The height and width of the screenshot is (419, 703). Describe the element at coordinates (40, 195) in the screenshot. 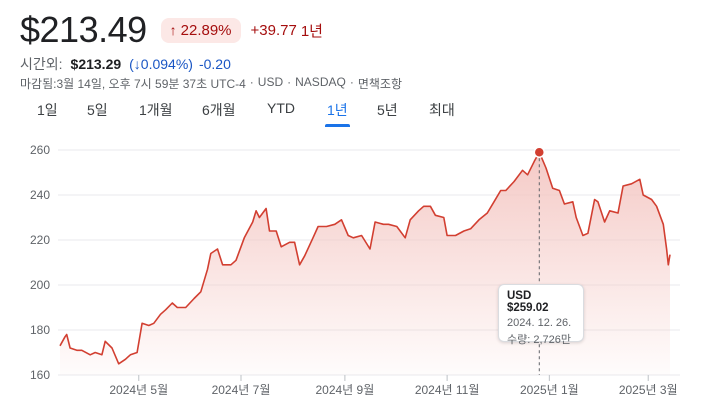

I see `y-tick-label: 240` at that location.